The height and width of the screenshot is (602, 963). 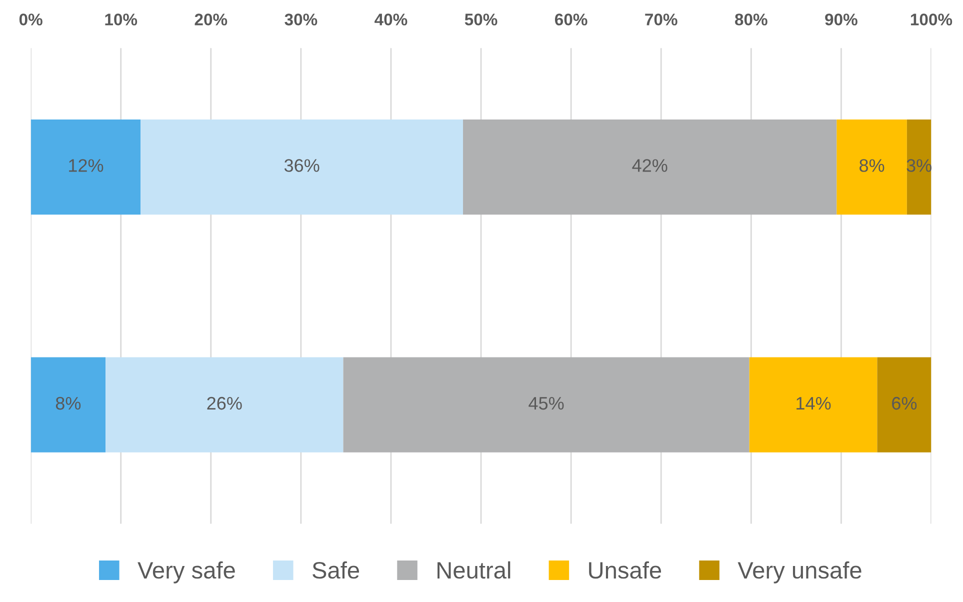 What do you see at coordinates (481, 20) in the screenshot?
I see `x-tick-label: 50%` at bounding box center [481, 20].